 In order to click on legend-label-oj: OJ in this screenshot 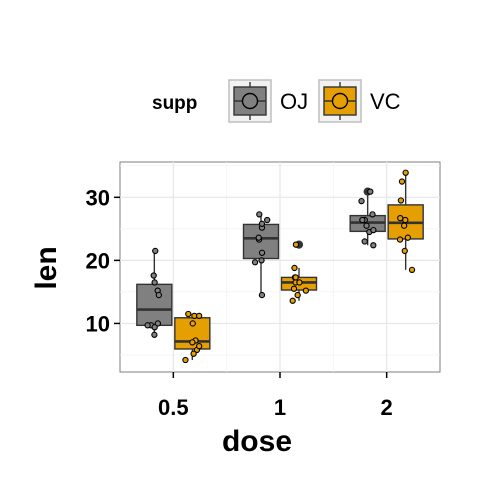, I will do `click(294, 101)`.